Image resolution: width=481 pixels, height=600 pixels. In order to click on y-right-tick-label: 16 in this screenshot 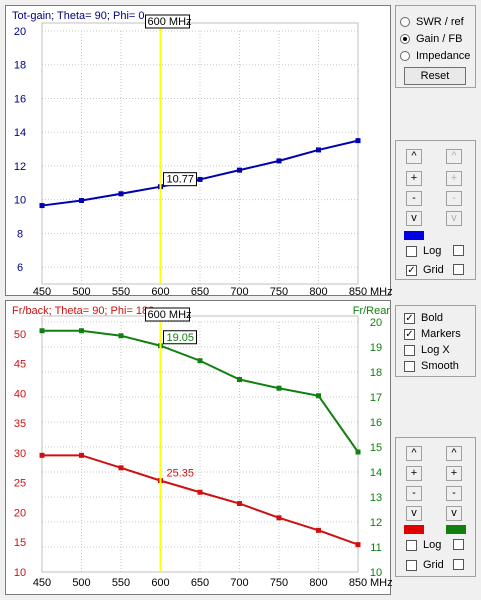, I will do `click(376, 423)`.